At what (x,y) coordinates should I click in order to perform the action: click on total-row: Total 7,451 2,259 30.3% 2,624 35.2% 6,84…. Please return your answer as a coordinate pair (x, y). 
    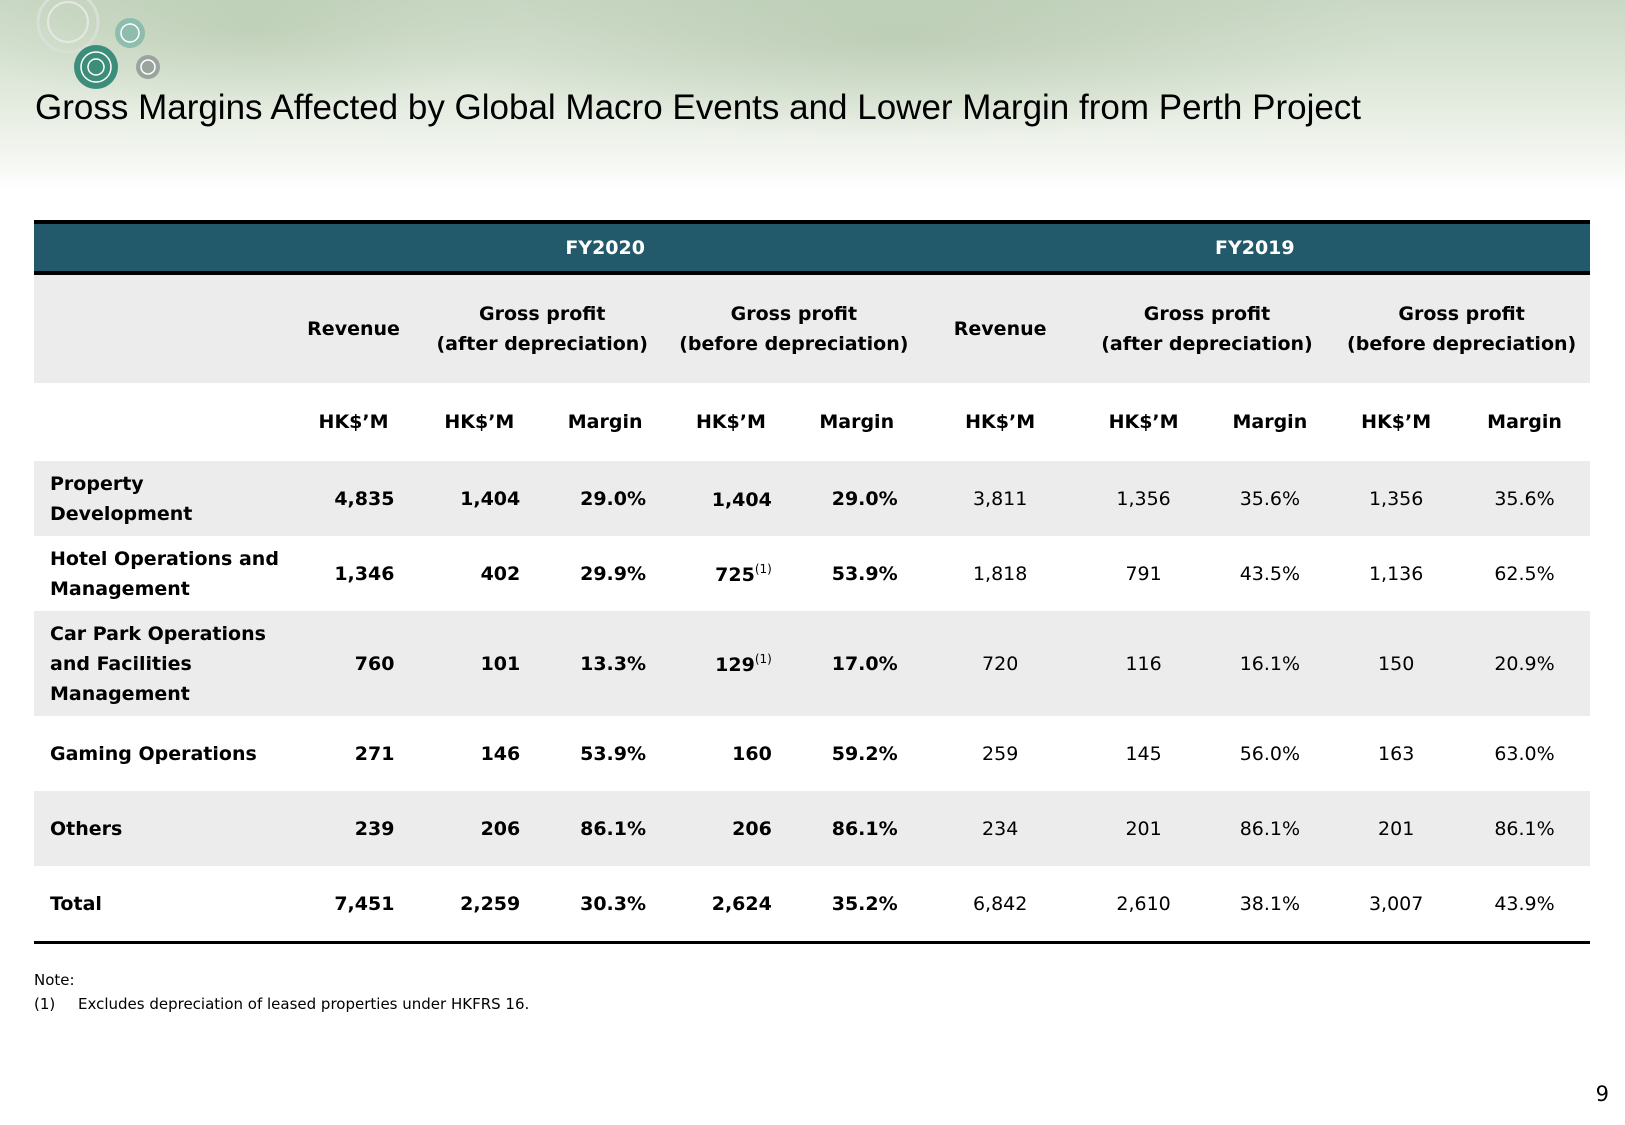
    Looking at the image, I should click on (812, 904).